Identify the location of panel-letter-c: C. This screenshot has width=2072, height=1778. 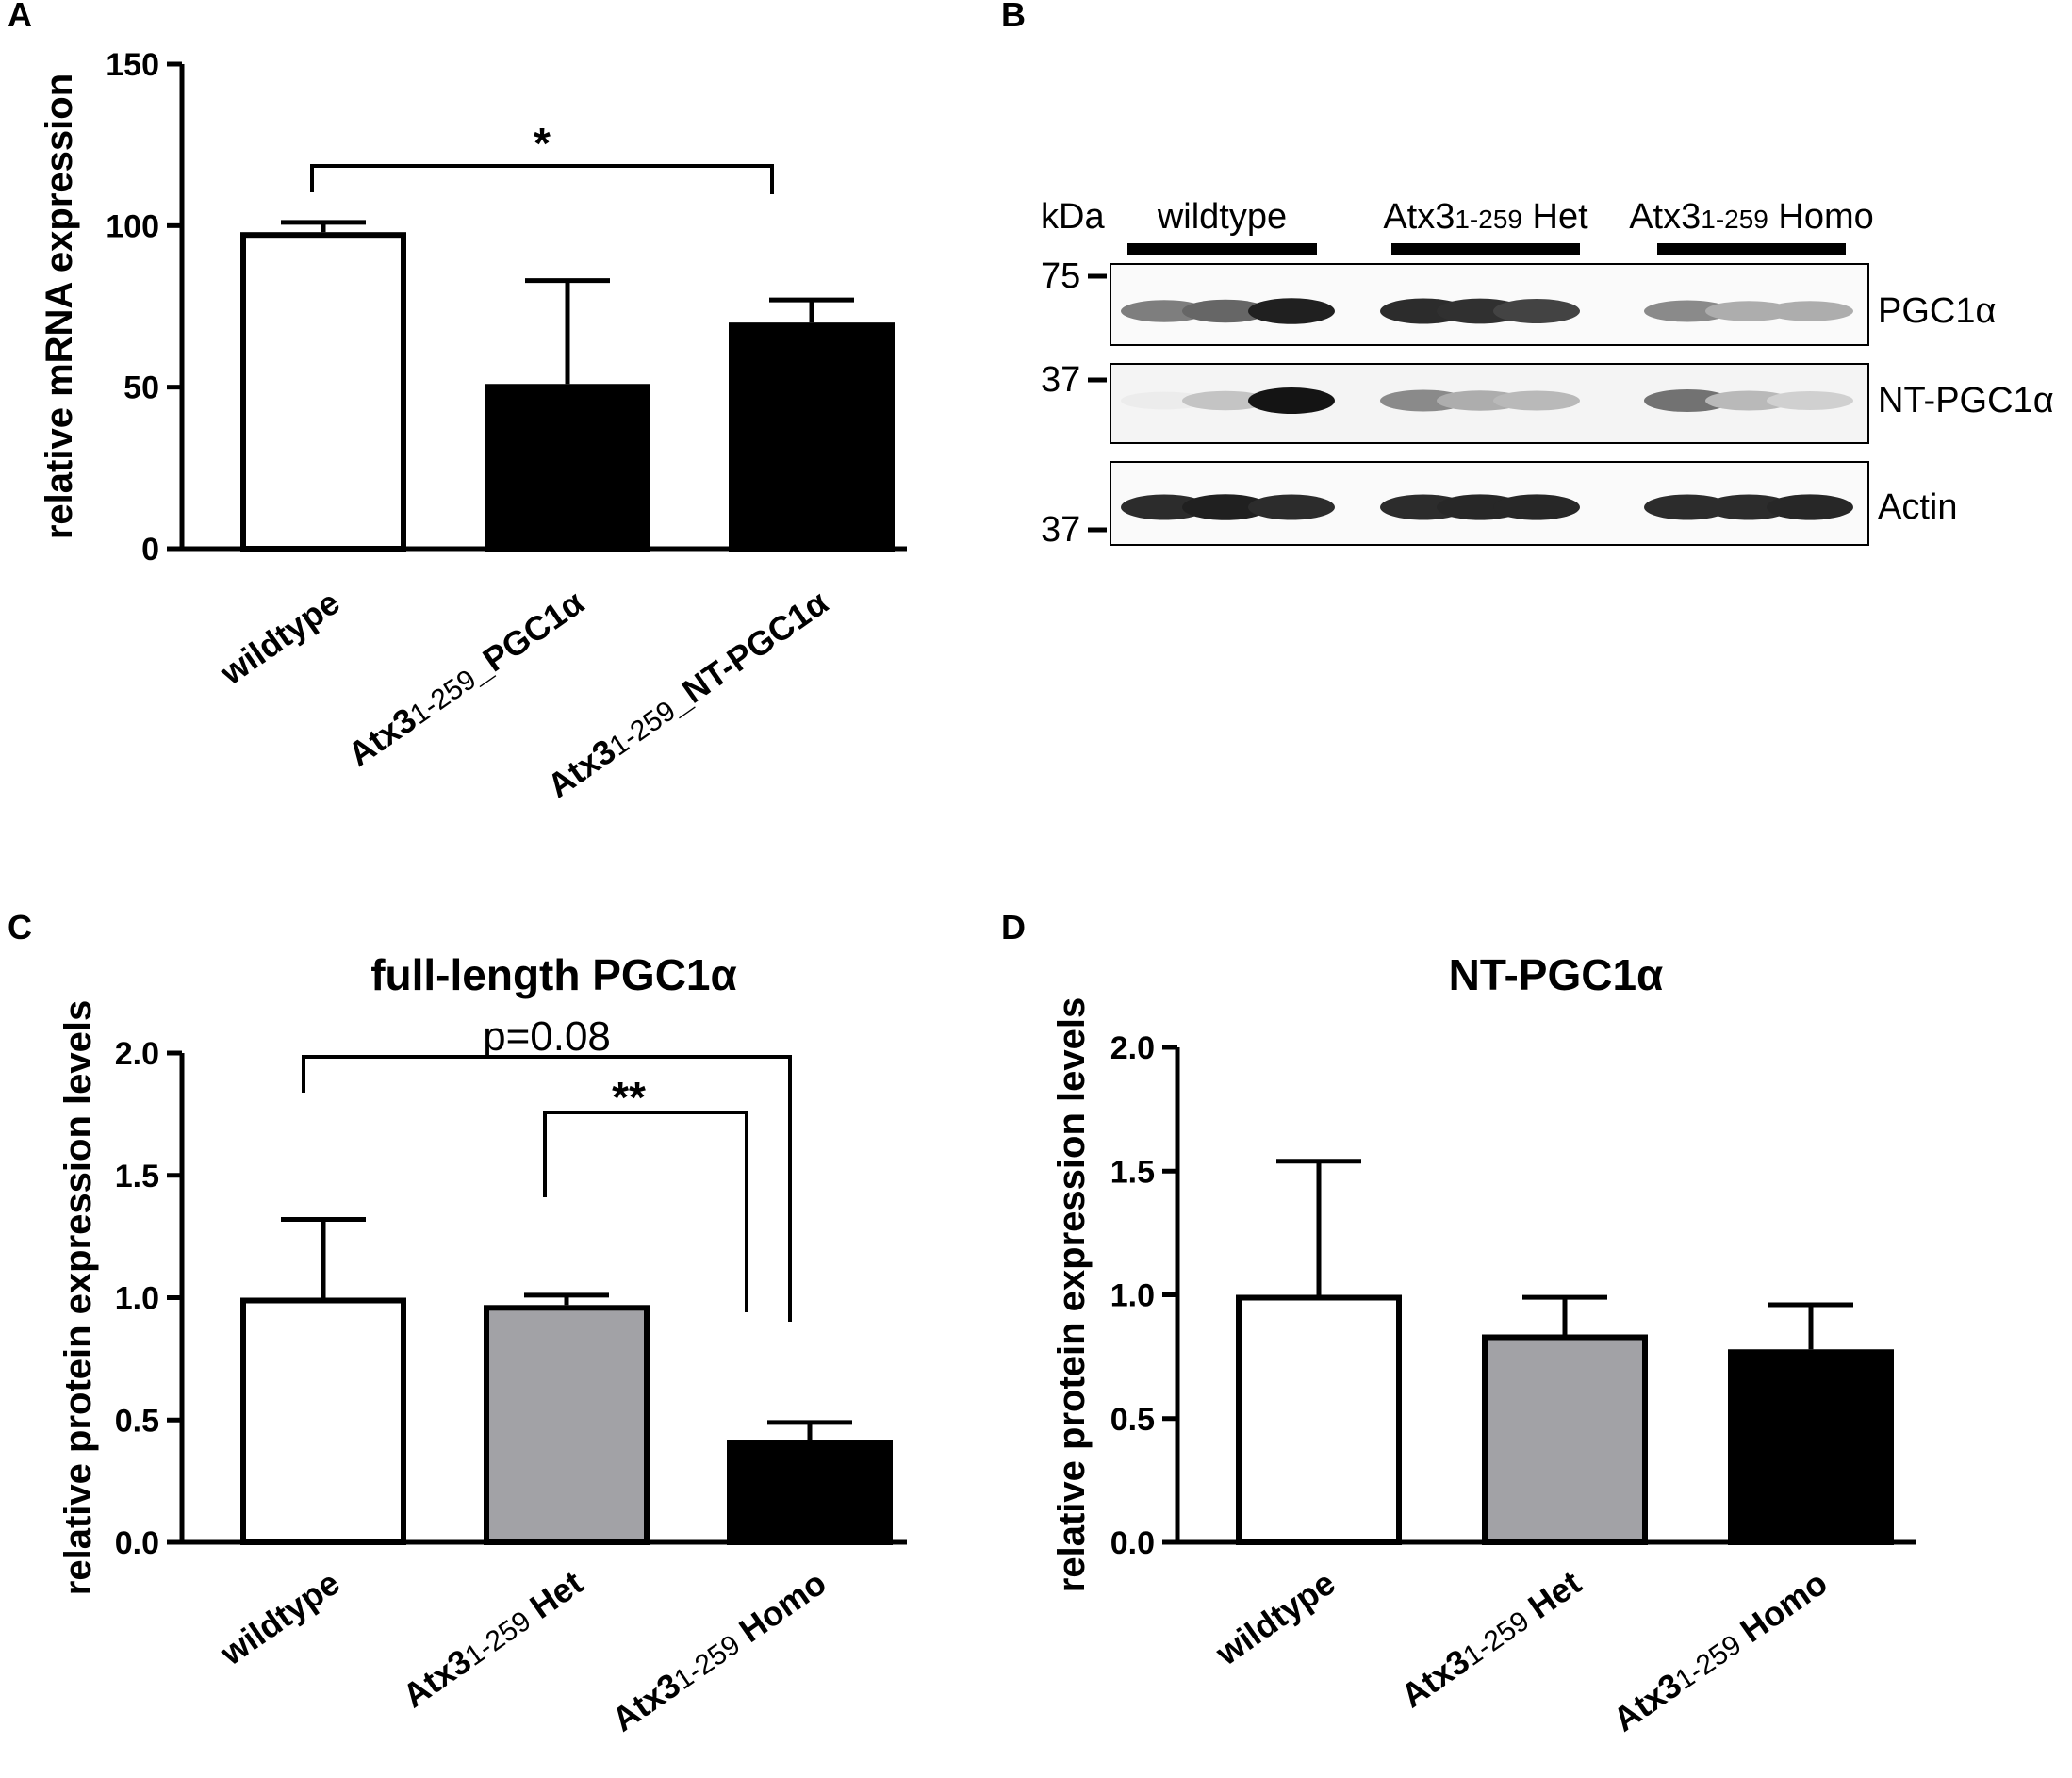
(20, 927).